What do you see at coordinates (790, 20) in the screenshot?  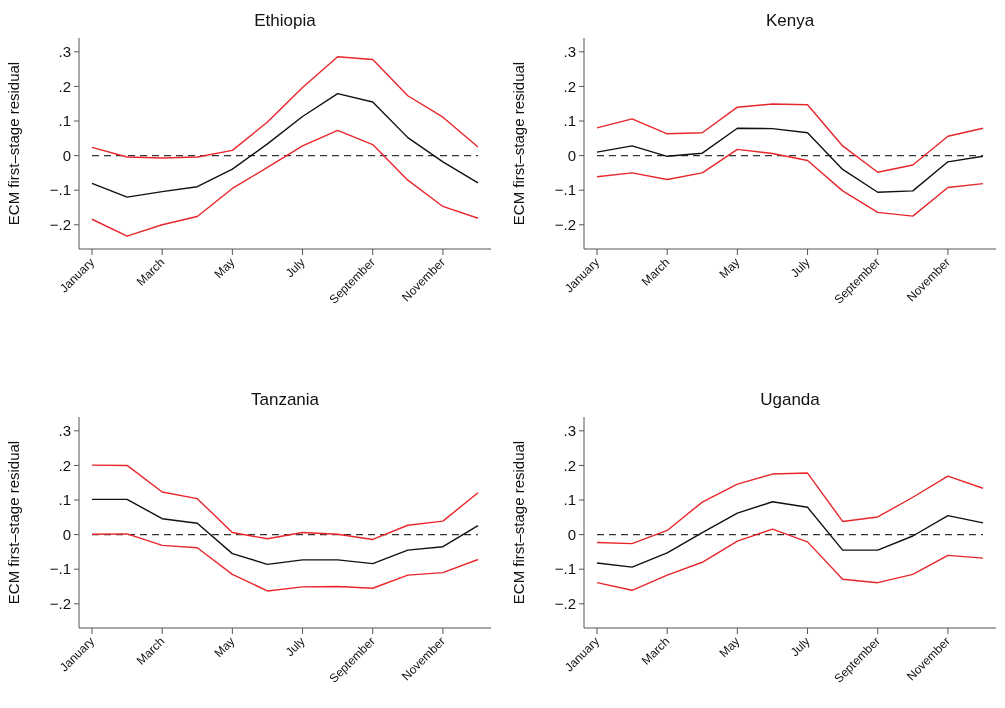 I see `chart-title: Kenya` at bounding box center [790, 20].